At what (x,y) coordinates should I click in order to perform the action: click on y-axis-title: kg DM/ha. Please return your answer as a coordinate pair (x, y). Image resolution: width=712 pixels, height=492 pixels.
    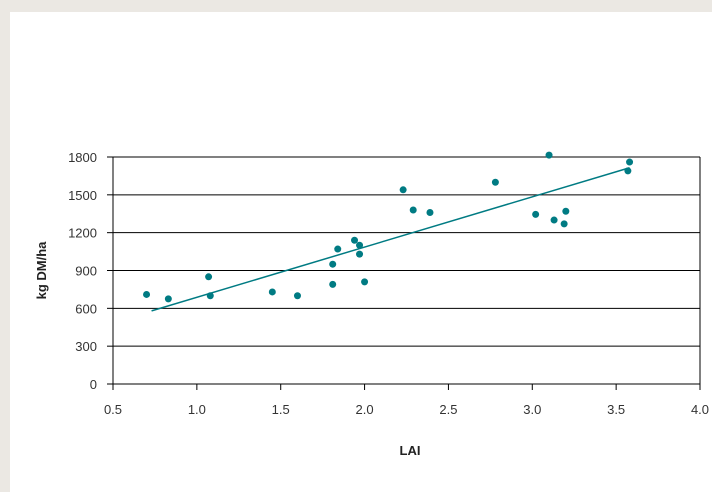
    Looking at the image, I should click on (41, 270).